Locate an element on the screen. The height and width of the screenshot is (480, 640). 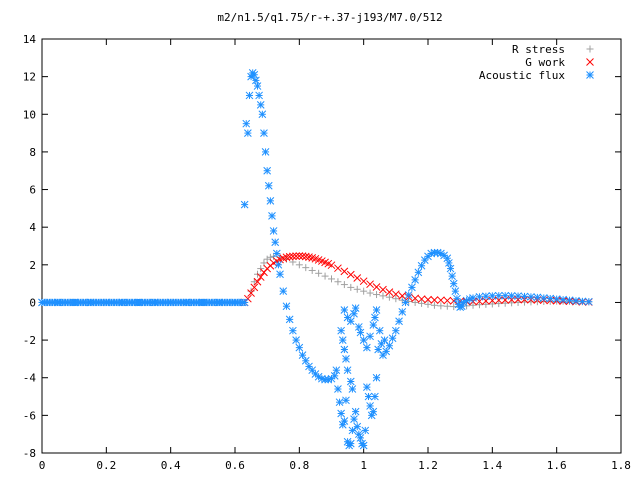
y-tick-label: -6 is located at coordinates (29, 415).